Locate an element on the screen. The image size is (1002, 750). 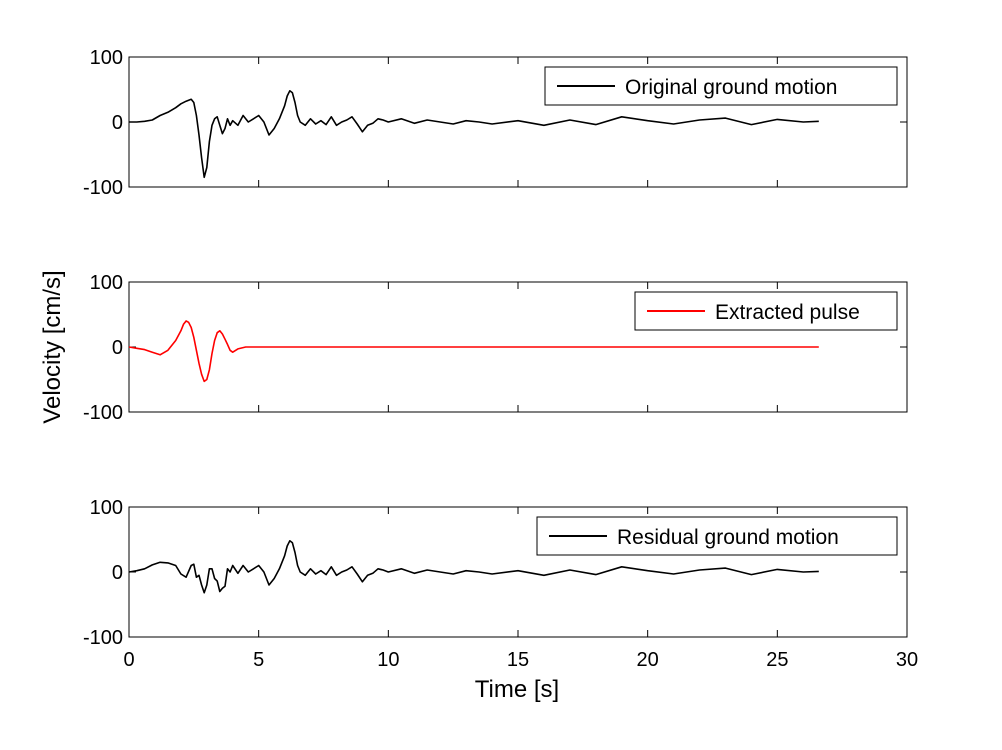
legend-label: Extracted pulse is located at coordinates (787, 312).